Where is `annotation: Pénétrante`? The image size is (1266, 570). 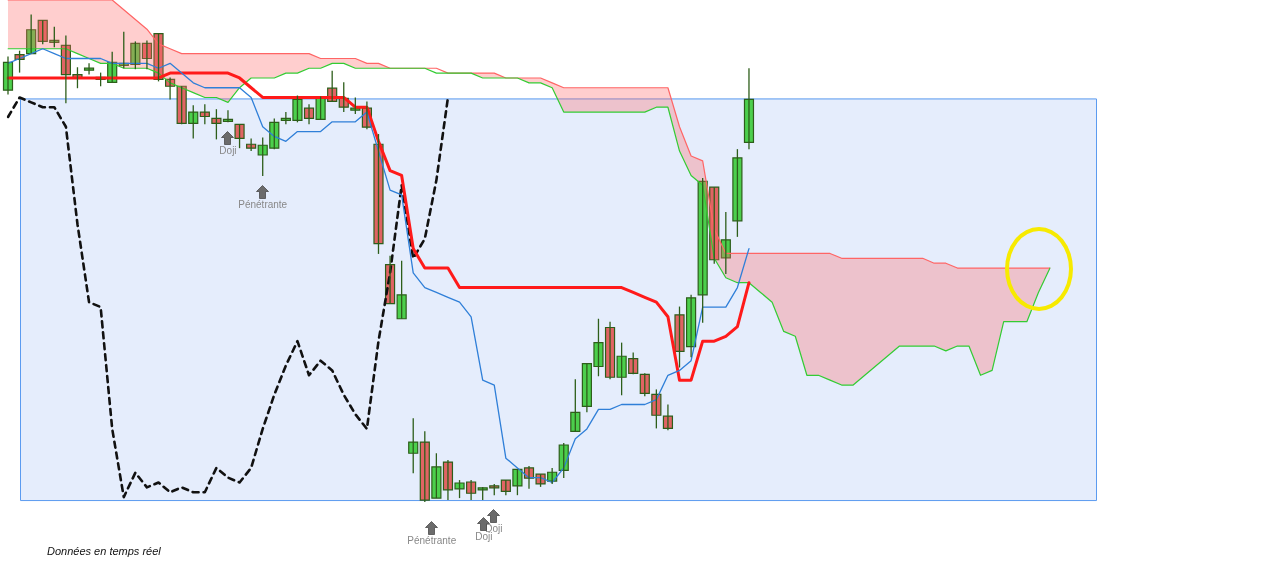 annotation: Pénétrante is located at coordinates (263, 204).